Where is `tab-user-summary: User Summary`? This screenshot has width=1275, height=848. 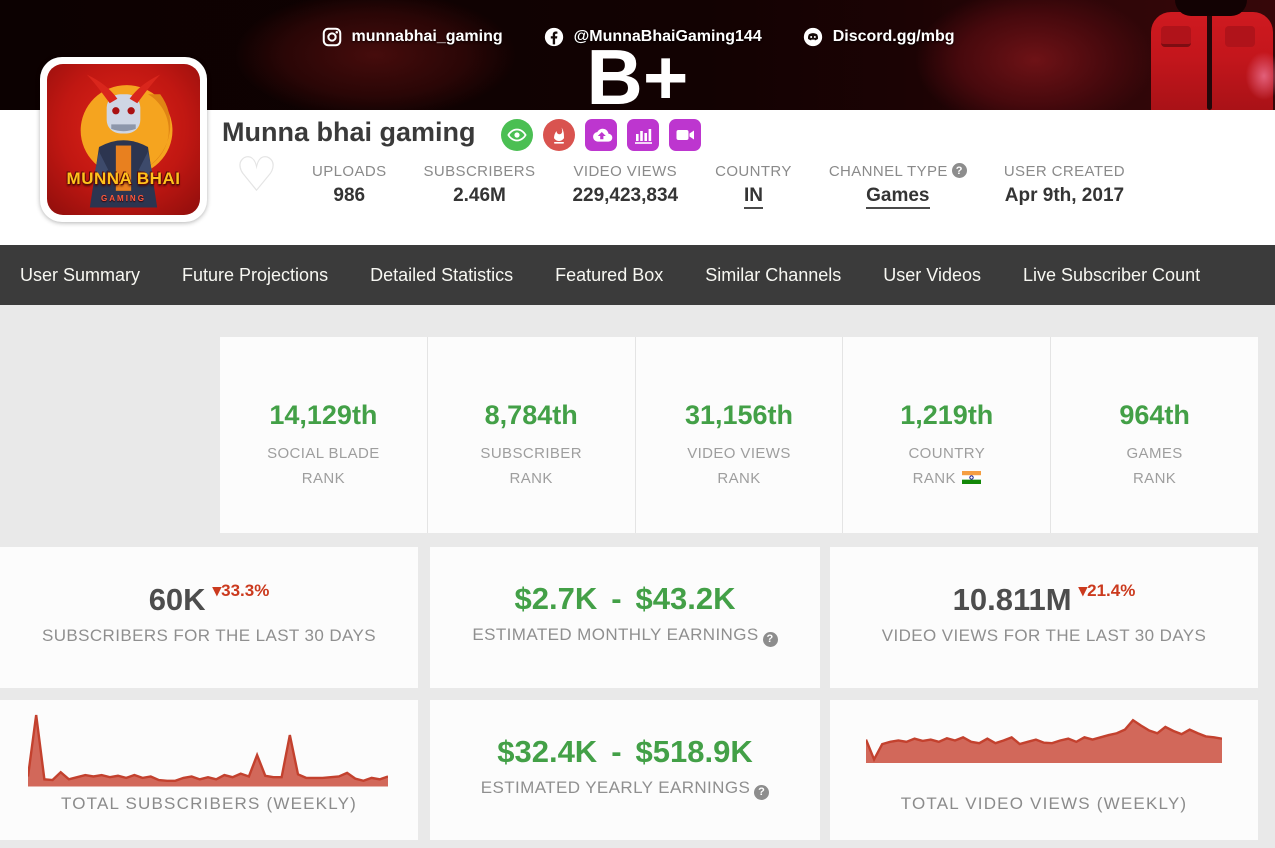
tab-user-summary: User Summary is located at coordinates (80, 274).